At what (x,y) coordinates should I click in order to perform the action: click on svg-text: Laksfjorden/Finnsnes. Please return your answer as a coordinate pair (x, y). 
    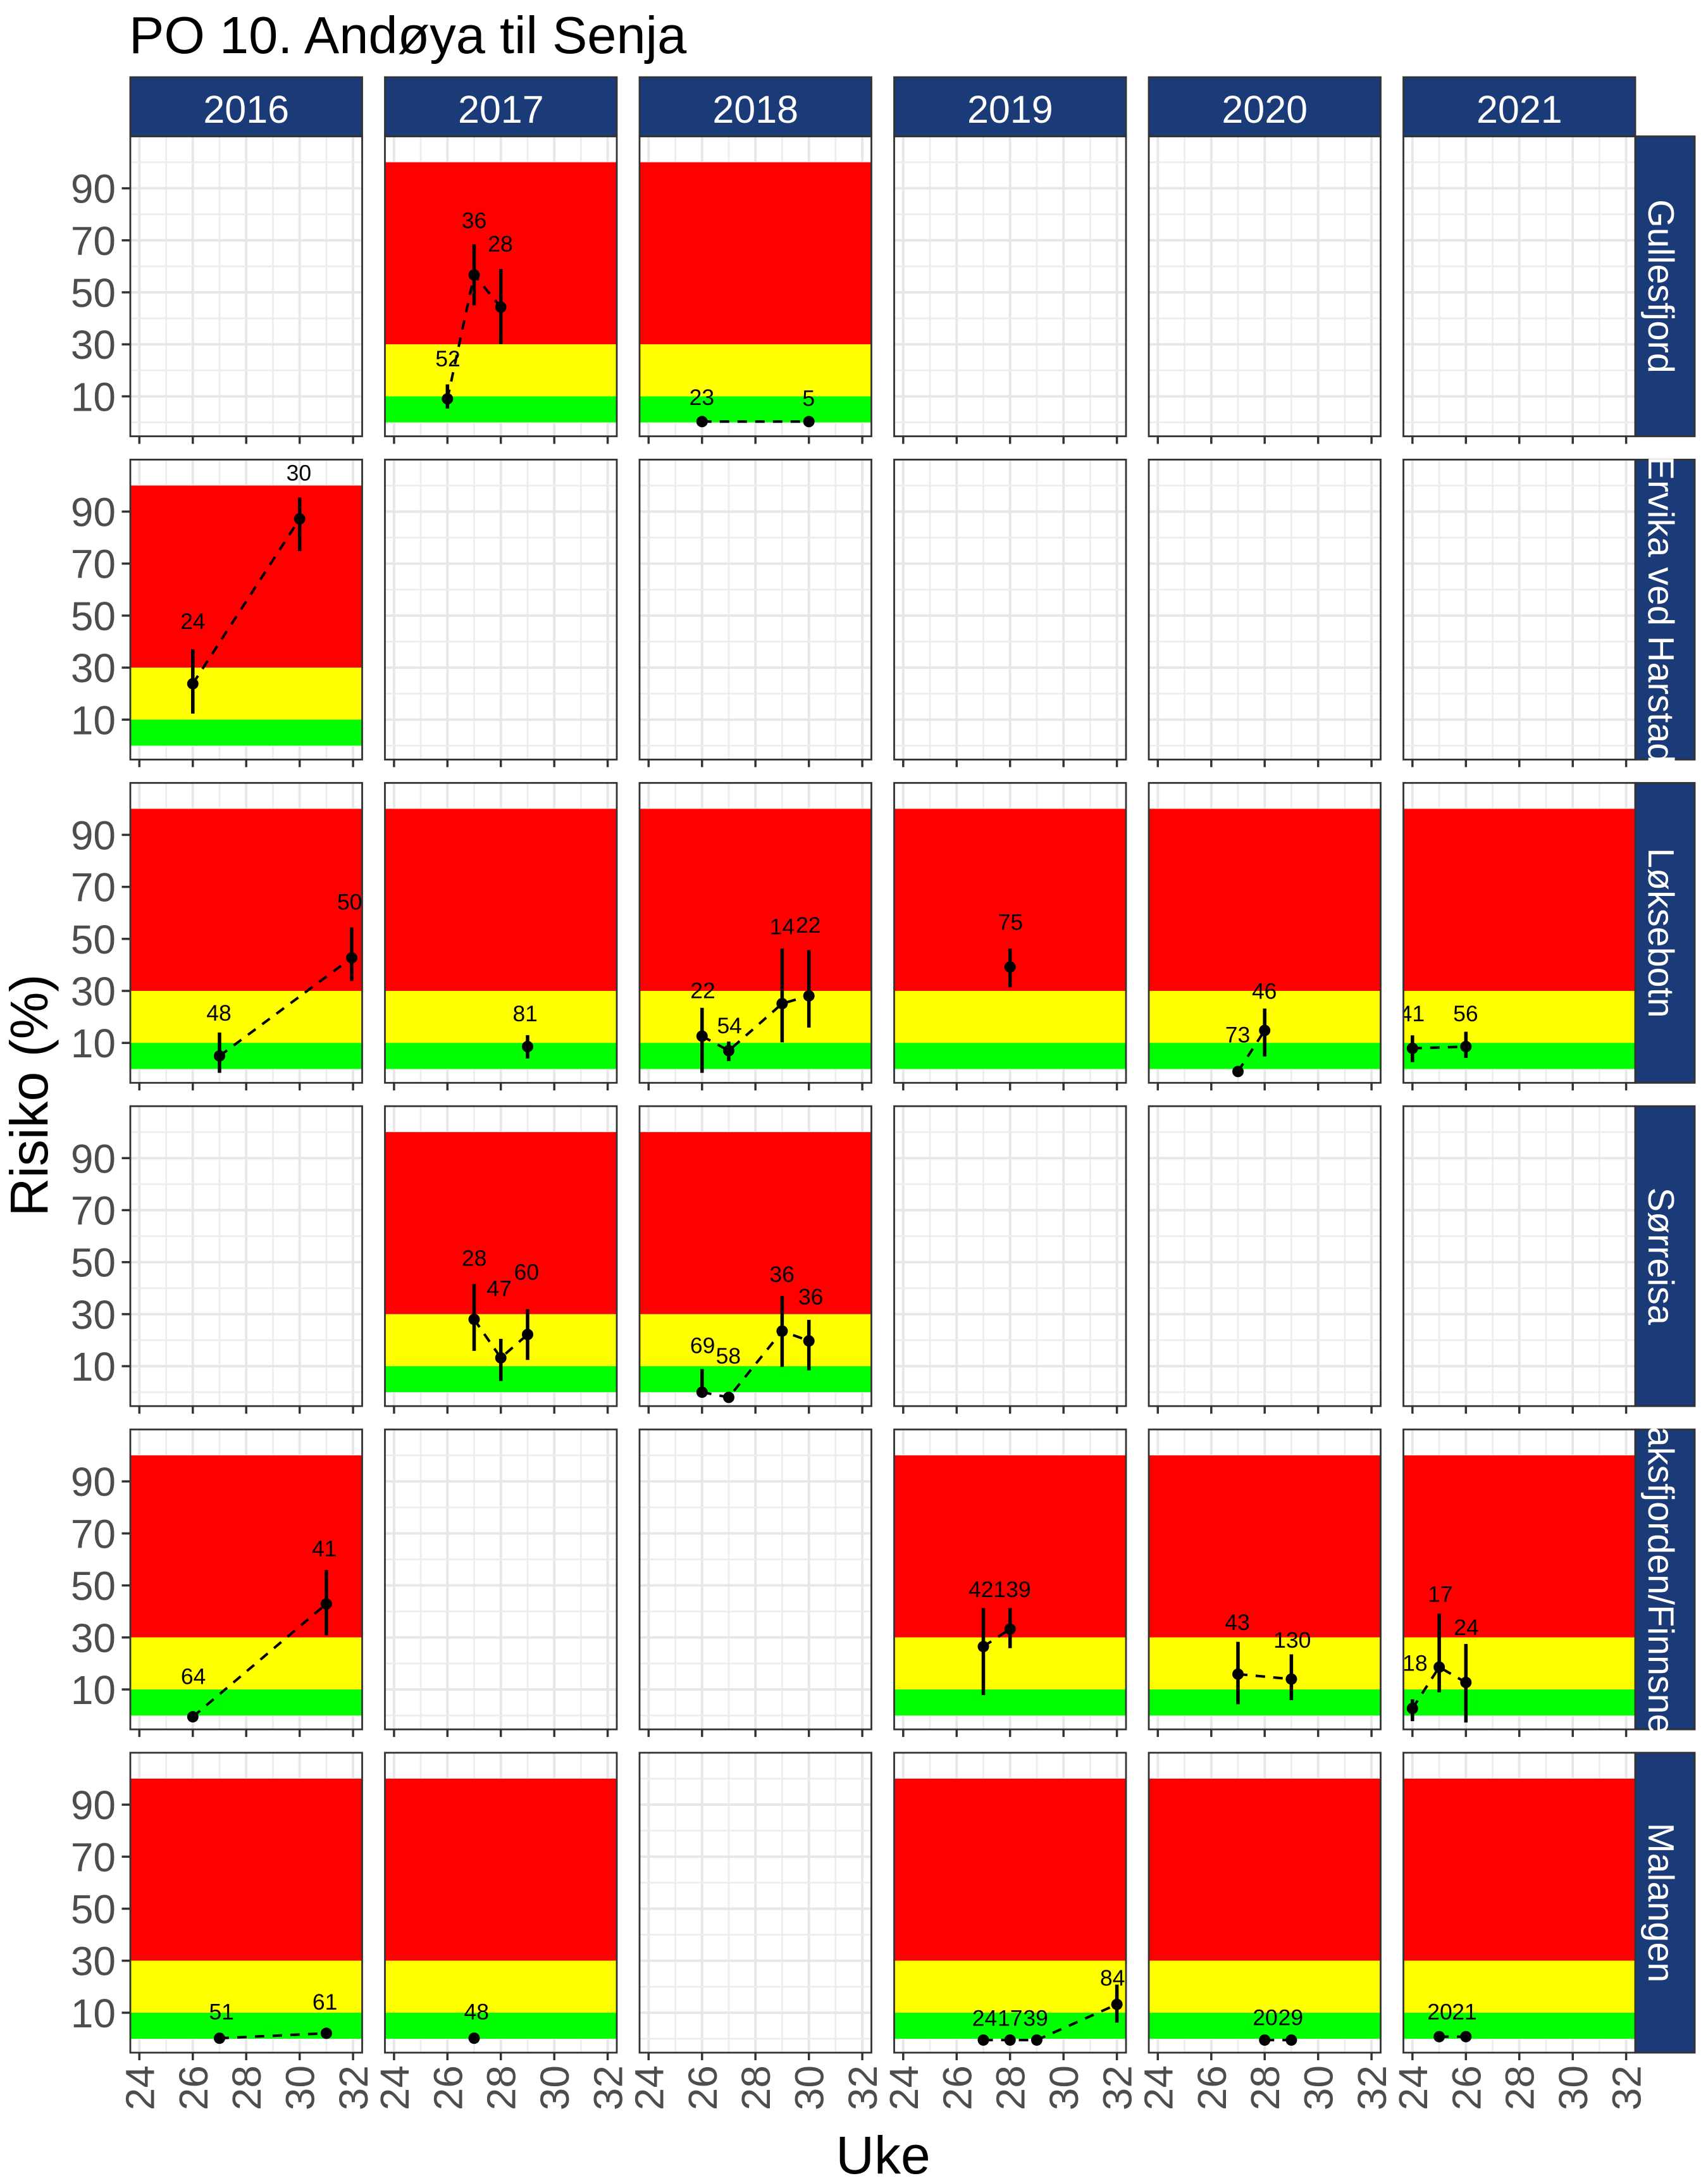
    Looking at the image, I should click on (1660, 1580).